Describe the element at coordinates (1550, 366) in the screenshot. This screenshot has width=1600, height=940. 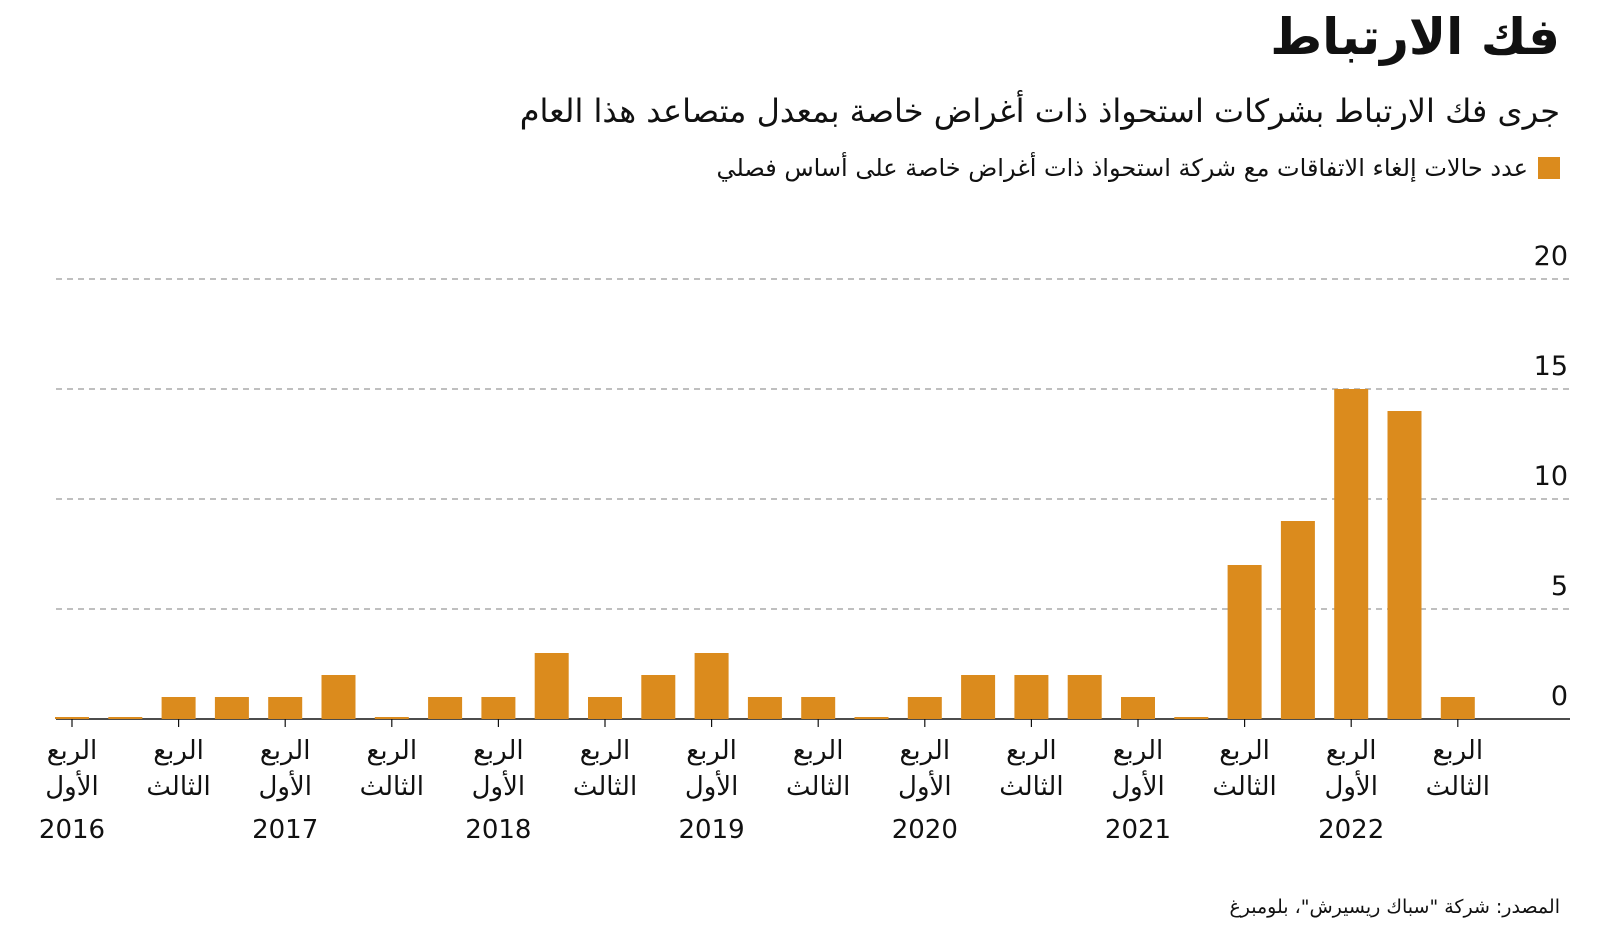
I see `y-tick-label: 15` at that location.